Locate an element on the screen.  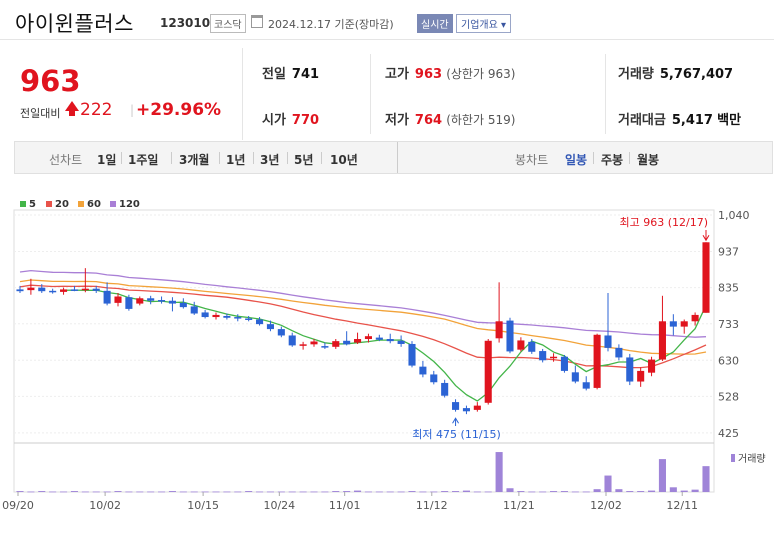
legend-label: 20 is located at coordinates (62, 204).